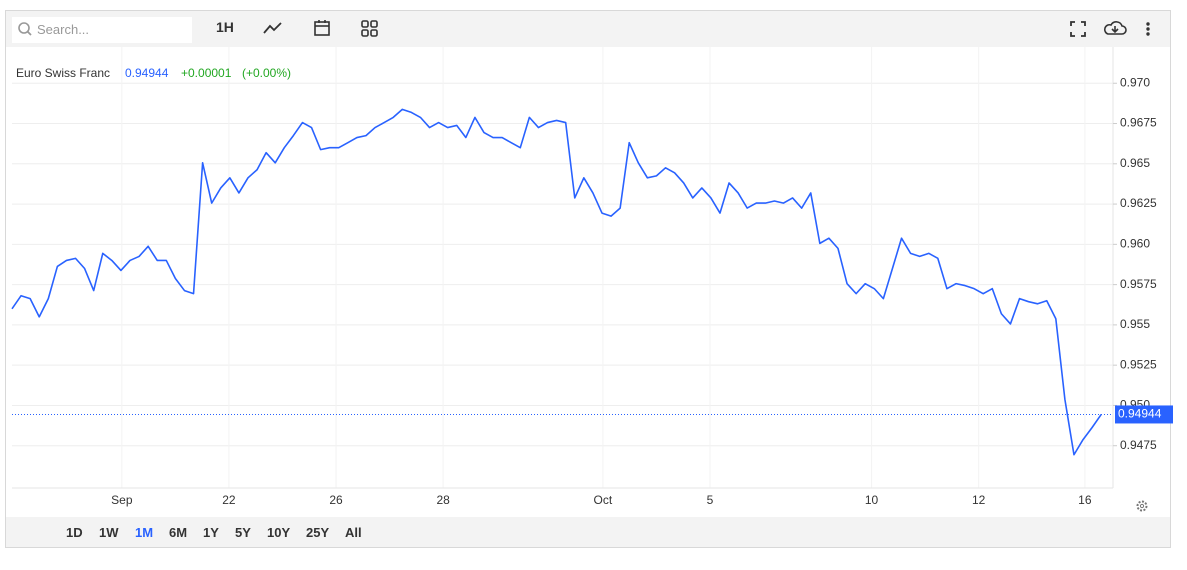 This screenshot has width=1187, height=570. I want to click on menu-icon, so click(1148, 29).